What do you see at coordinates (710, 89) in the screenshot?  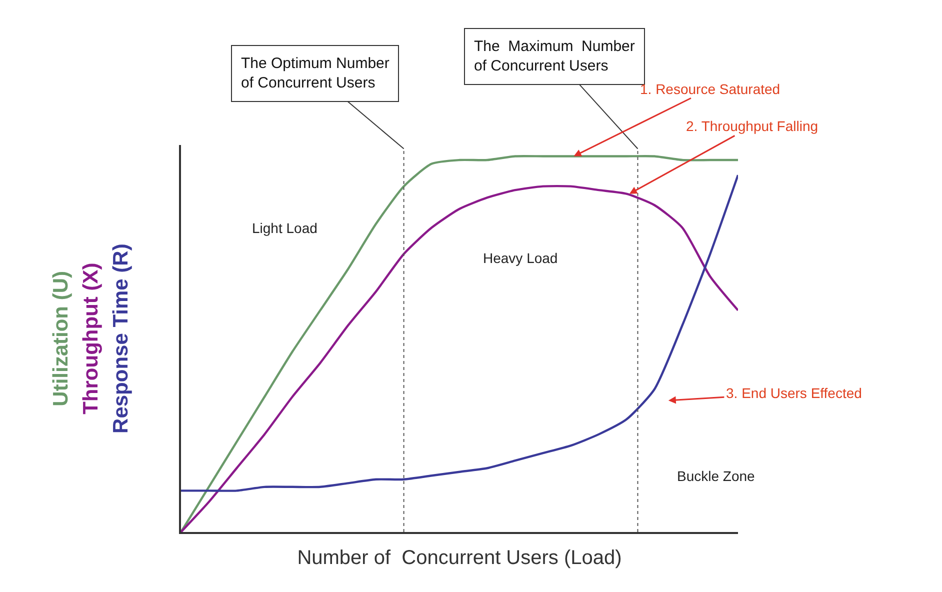 I see `text: 1. Resource Saturated` at bounding box center [710, 89].